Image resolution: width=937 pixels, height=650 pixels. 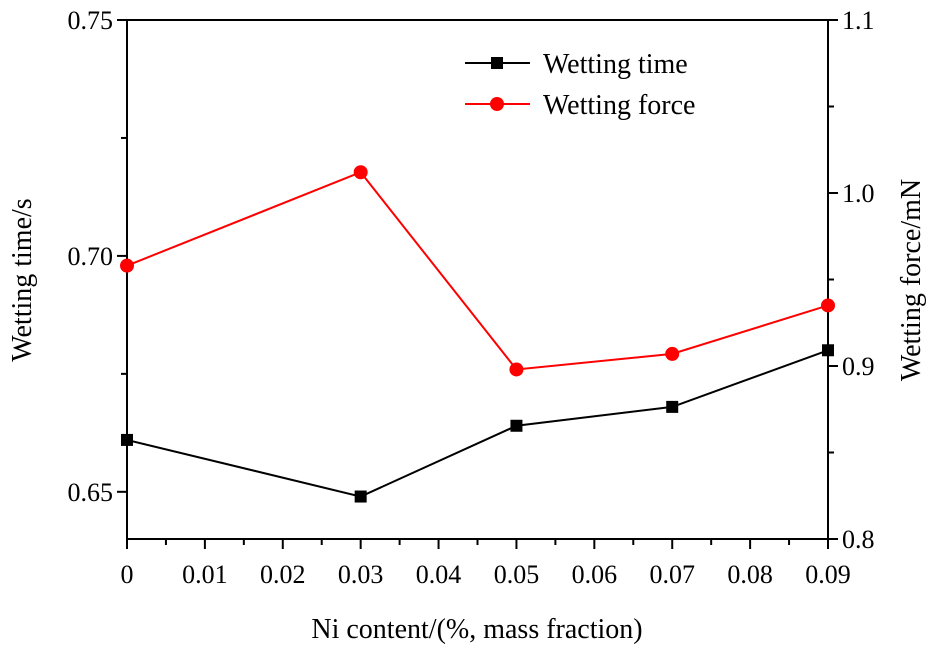 I want to click on y-axis-title-right: Wetting force/mN, so click(x=911, y=280).